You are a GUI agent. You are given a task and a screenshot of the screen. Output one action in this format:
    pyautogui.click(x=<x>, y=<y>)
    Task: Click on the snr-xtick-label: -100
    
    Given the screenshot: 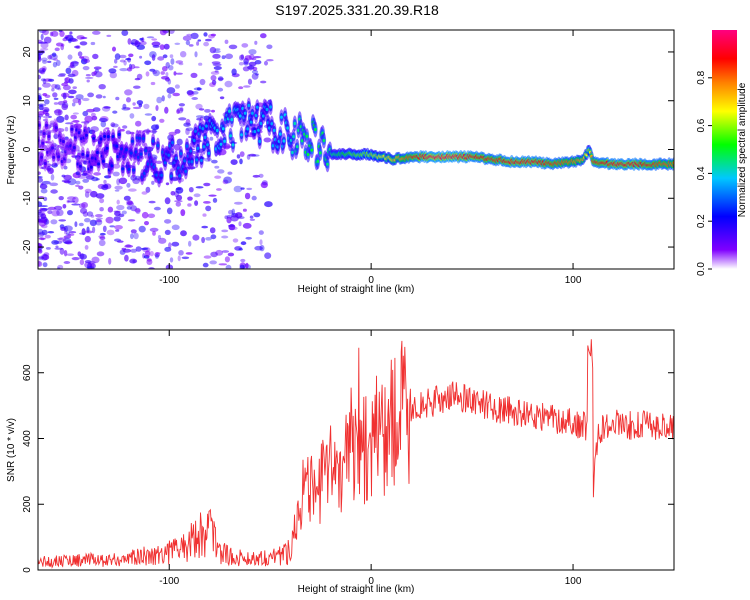 What is the action you would take?
    pyautogui.click(x=169, y=581)
    